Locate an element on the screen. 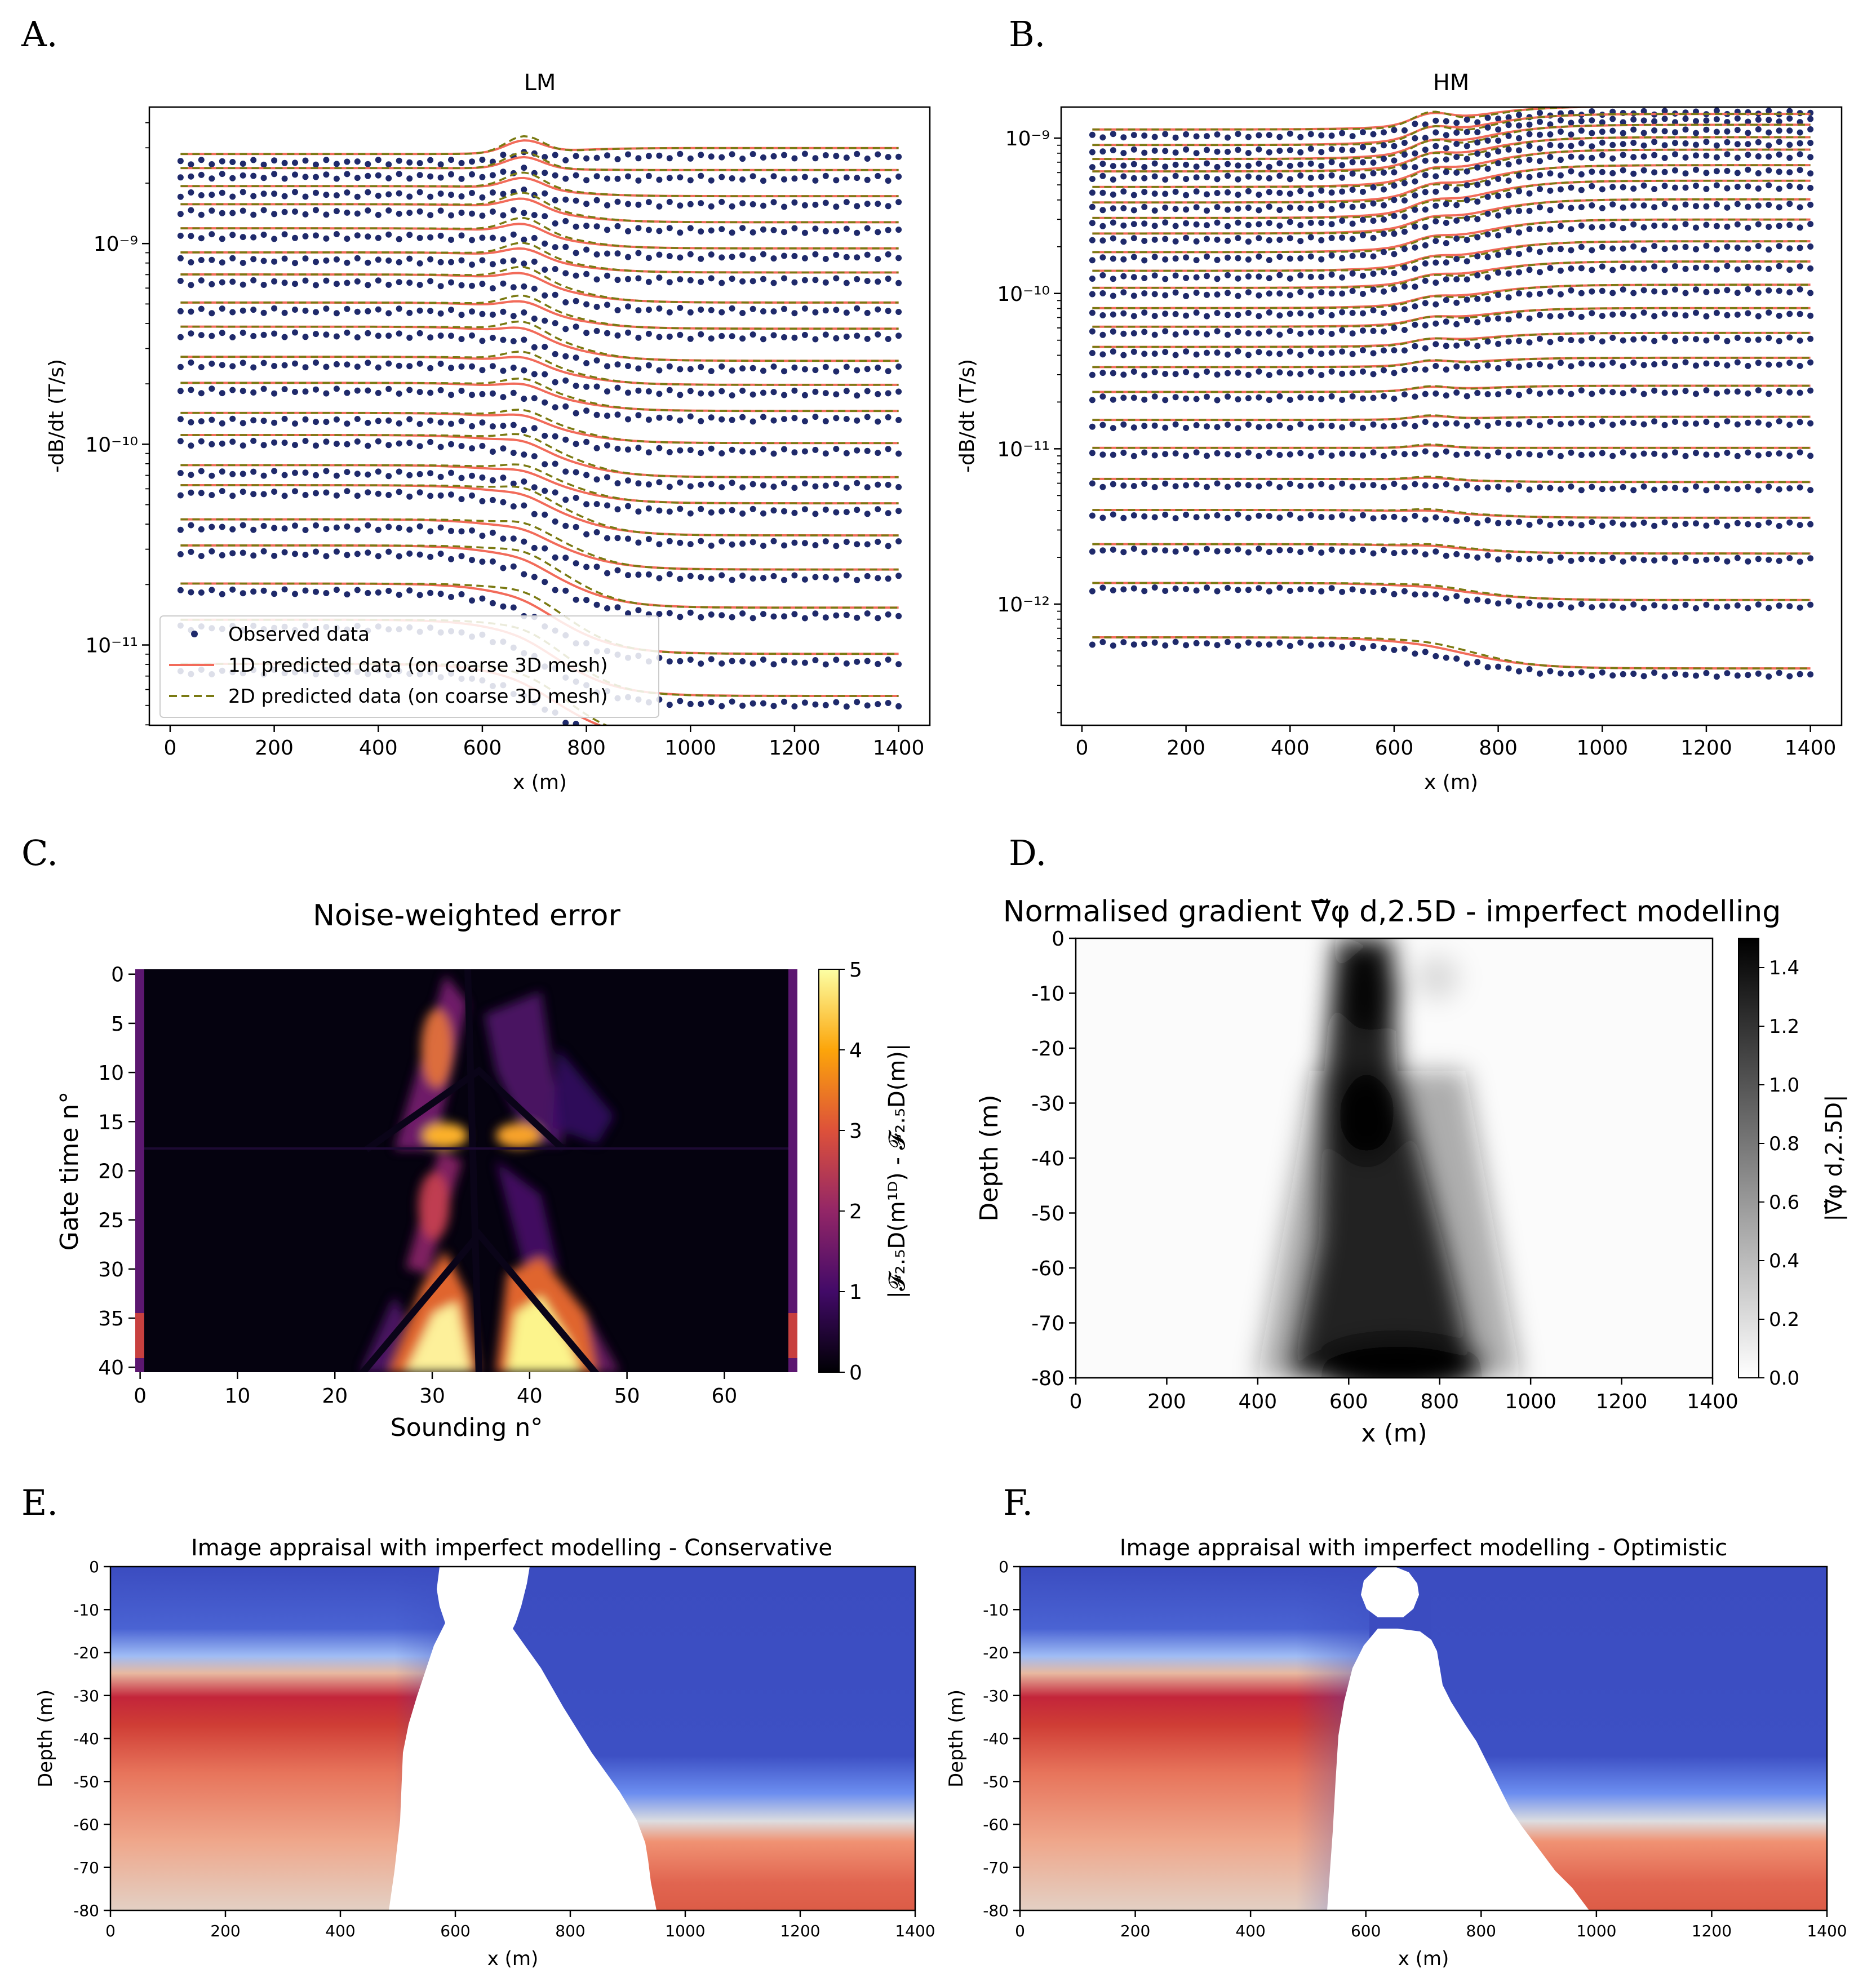 The image size is (1876, 1978). x-tick-label: 800 is located at coordinates (570, 1931).